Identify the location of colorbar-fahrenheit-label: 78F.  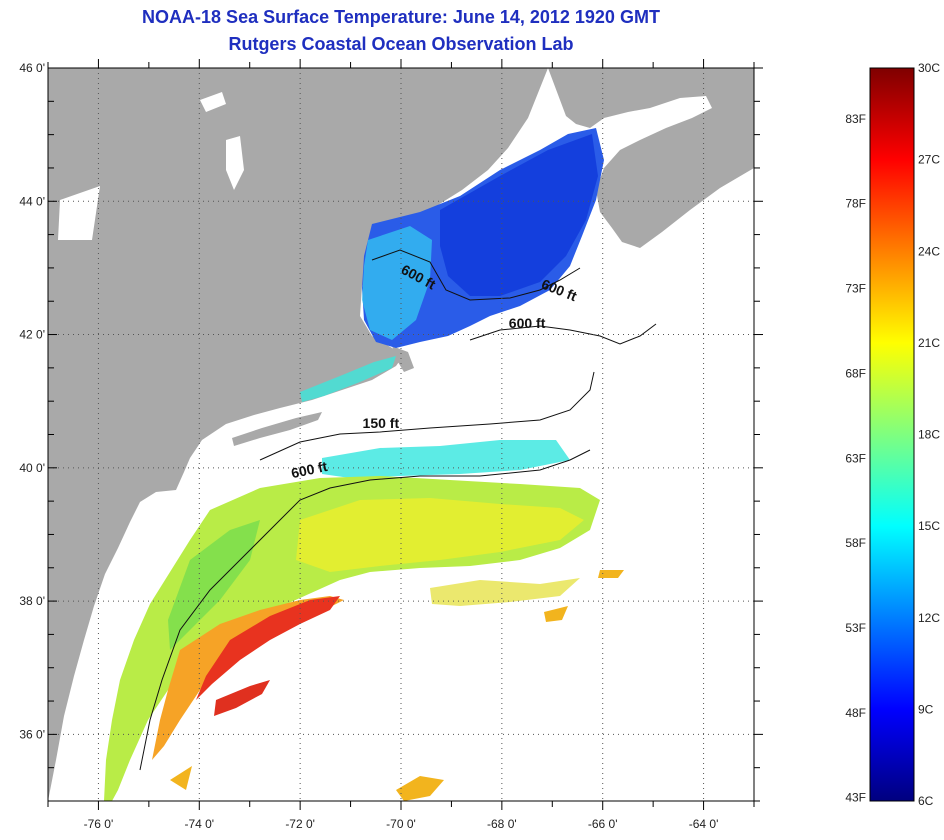
(855, 204).